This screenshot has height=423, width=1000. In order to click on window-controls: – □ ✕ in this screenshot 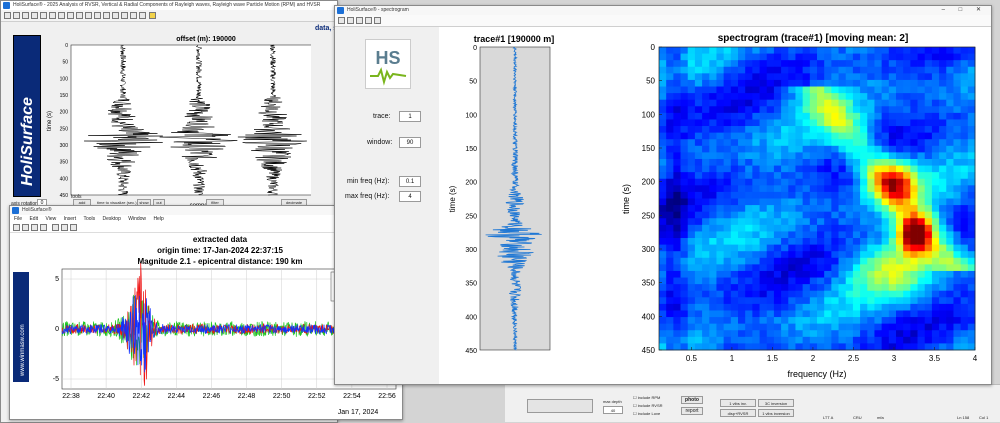, I will do `click(964, 10)`.